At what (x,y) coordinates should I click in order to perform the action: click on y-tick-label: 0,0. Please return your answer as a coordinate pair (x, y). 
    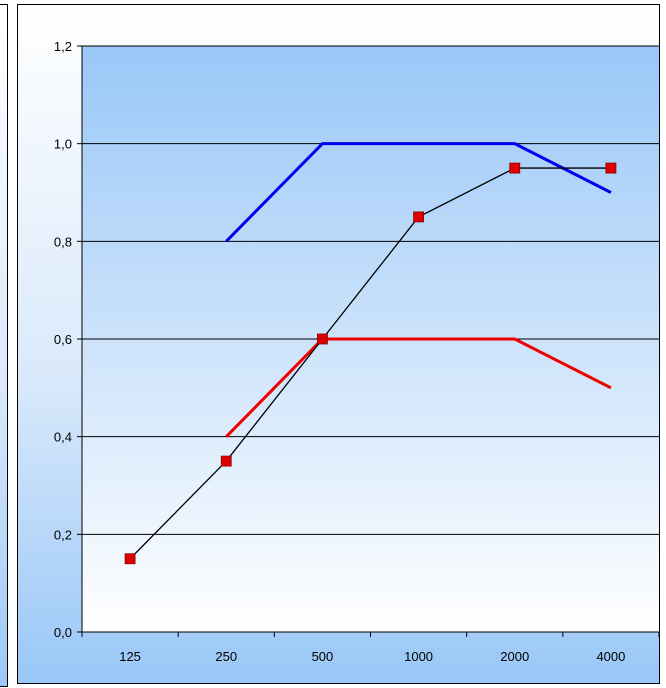
    Looking at the image, I should click on (63, 632).